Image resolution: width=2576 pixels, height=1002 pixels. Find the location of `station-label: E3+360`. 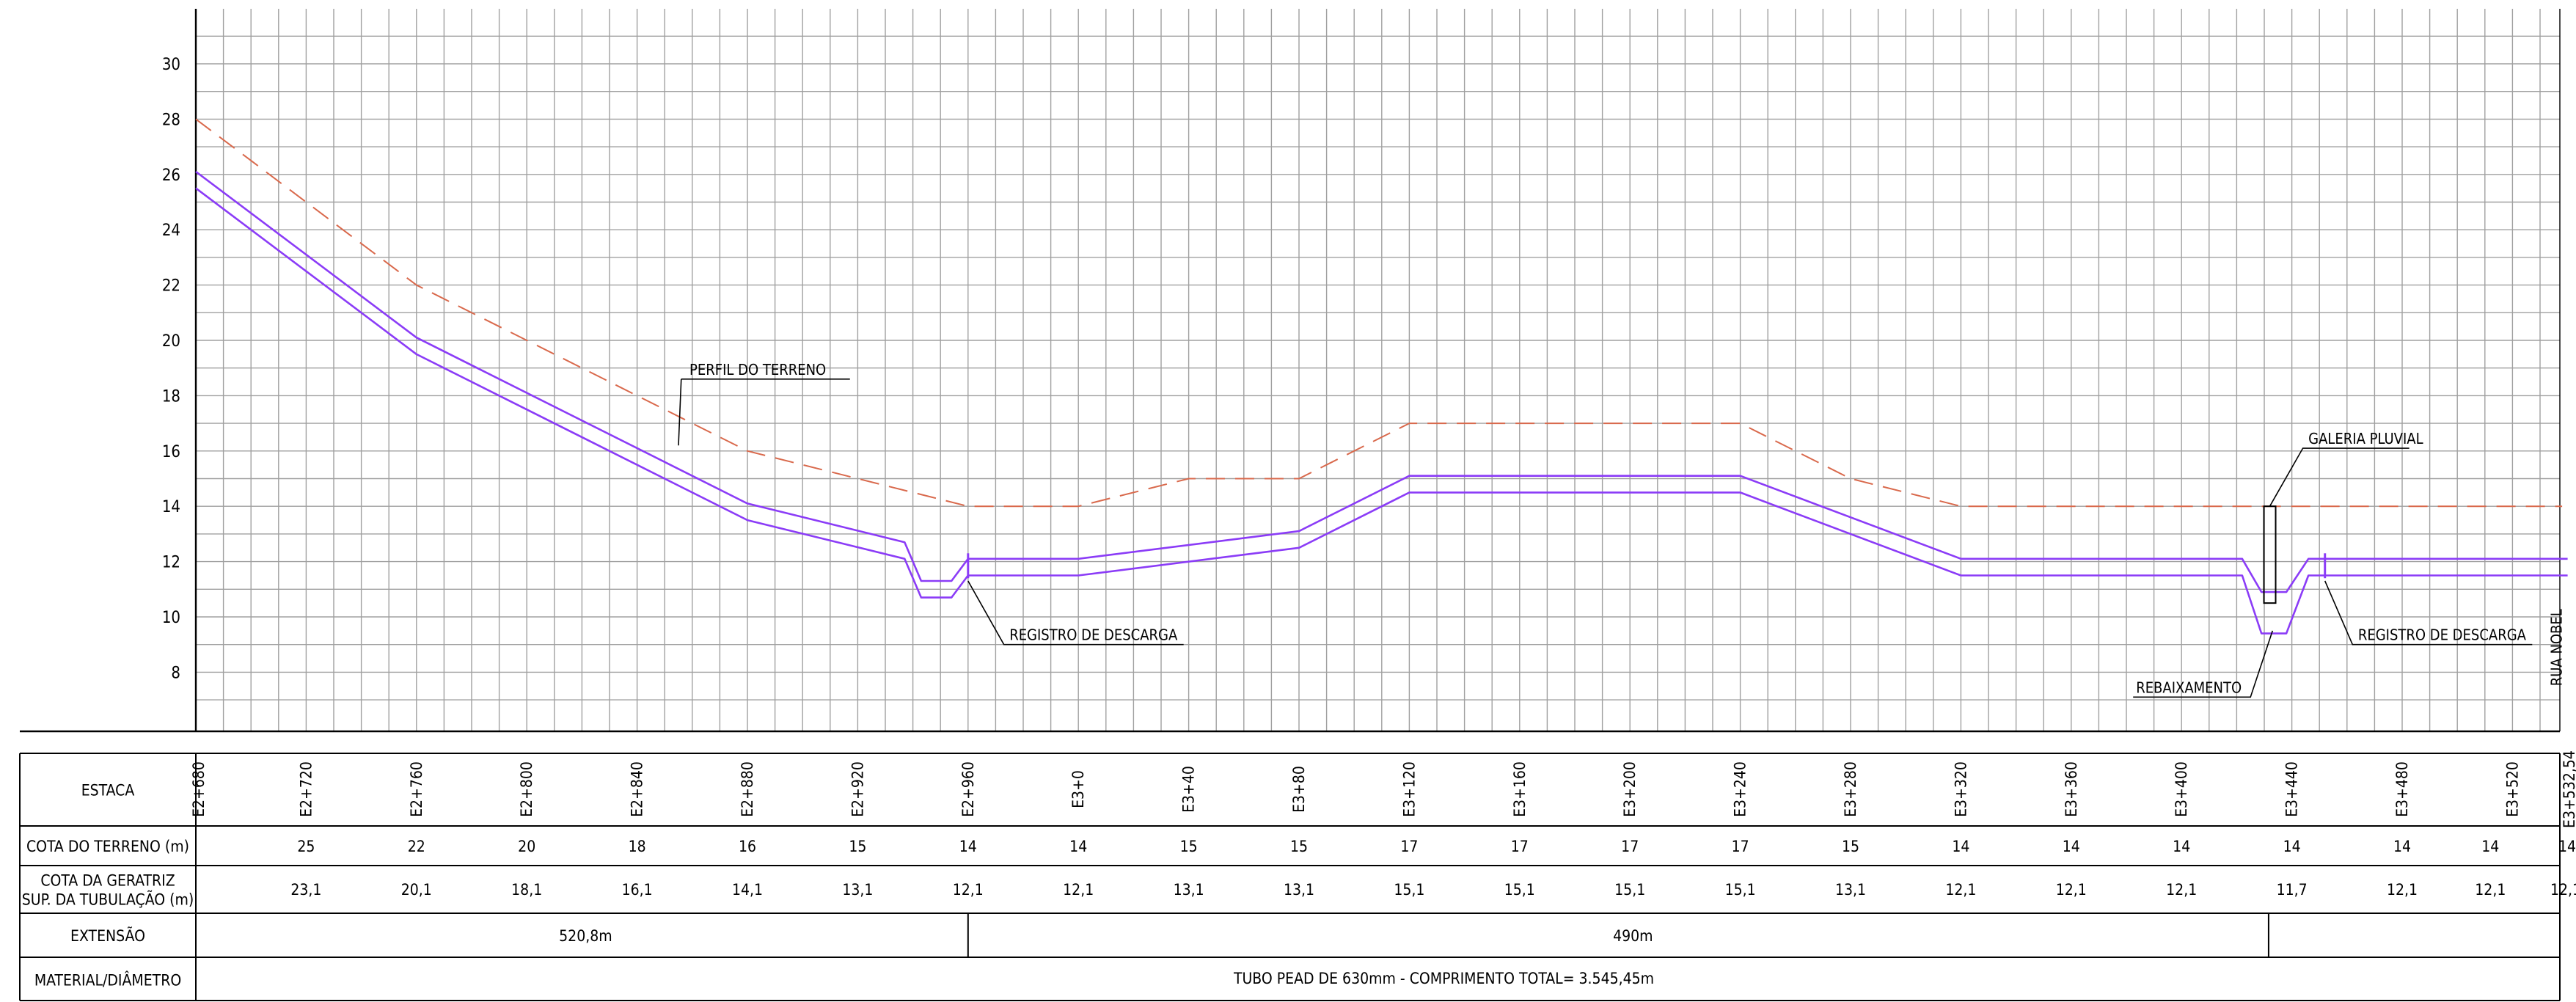

station-label: E3+360 is located at coordinates (2071, 789).